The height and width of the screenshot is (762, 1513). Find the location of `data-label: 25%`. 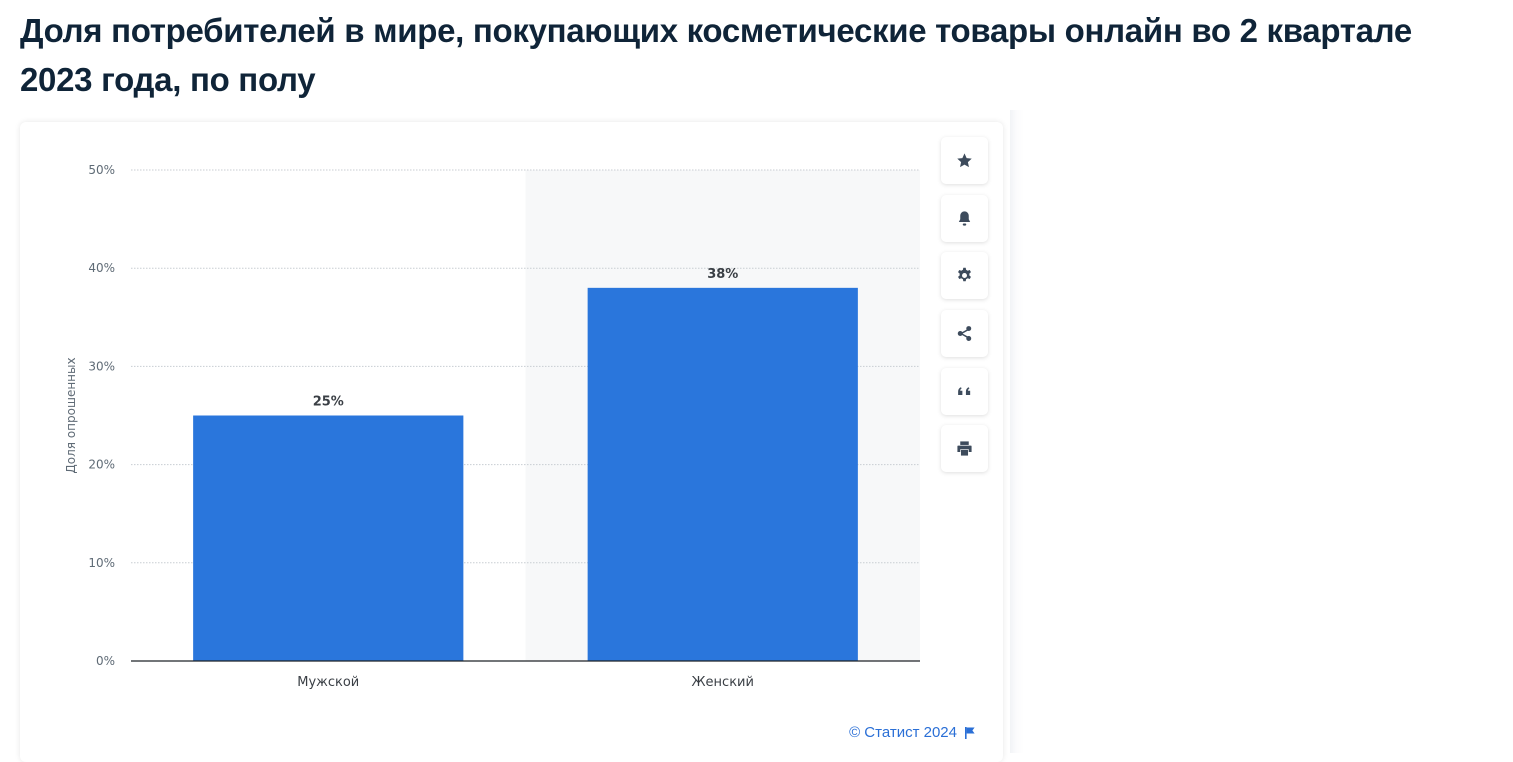

data-label: 25% is located at coordinates (328, 402).